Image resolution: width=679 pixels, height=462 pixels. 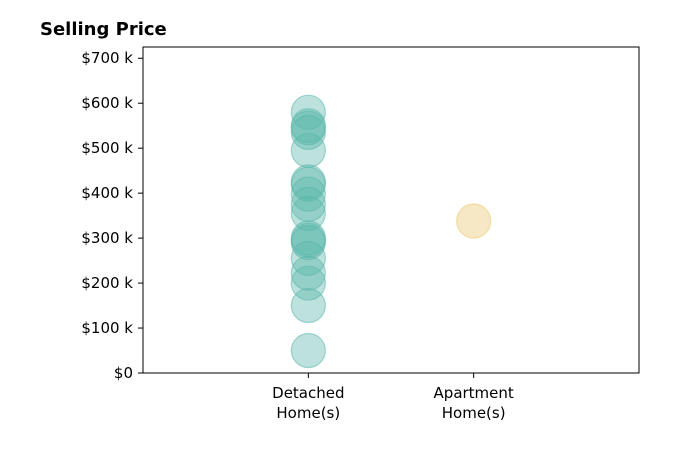 What do you see at coordinates (308, 393) in the screenshot?
I see `x-tick-label: Detached` at bounding box center [308, 393].